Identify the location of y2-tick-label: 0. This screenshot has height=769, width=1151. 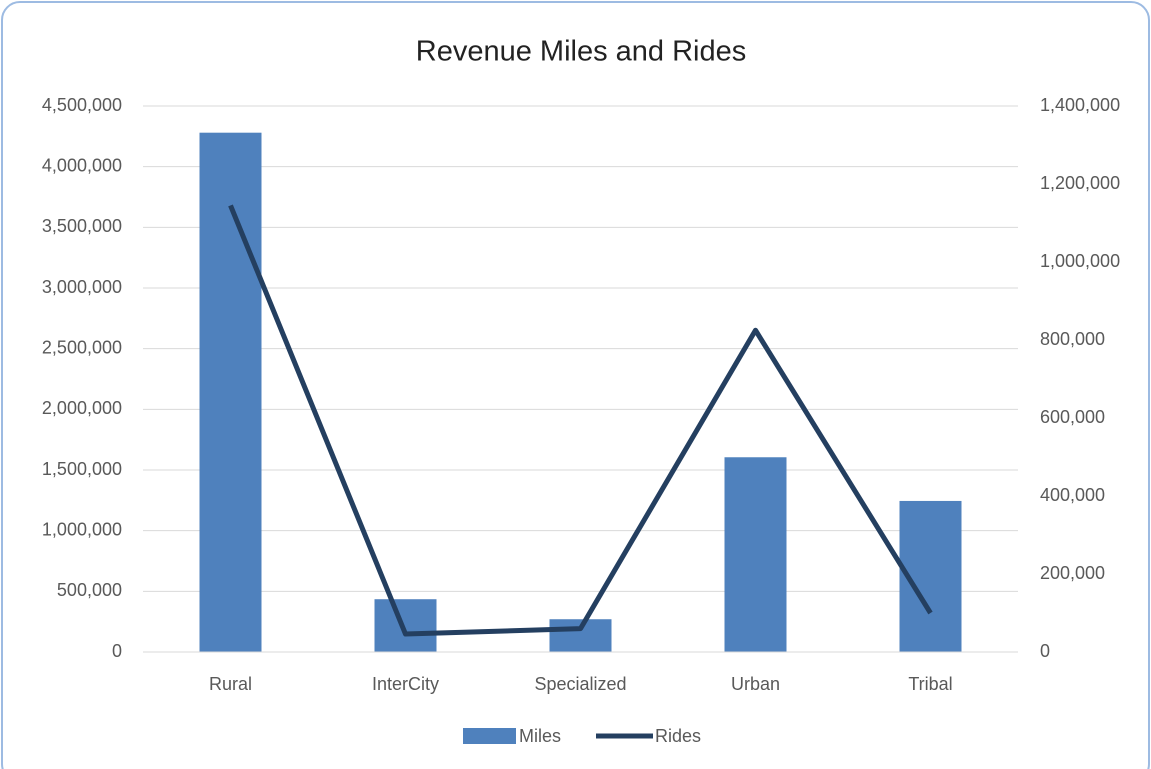
(1045, 651).